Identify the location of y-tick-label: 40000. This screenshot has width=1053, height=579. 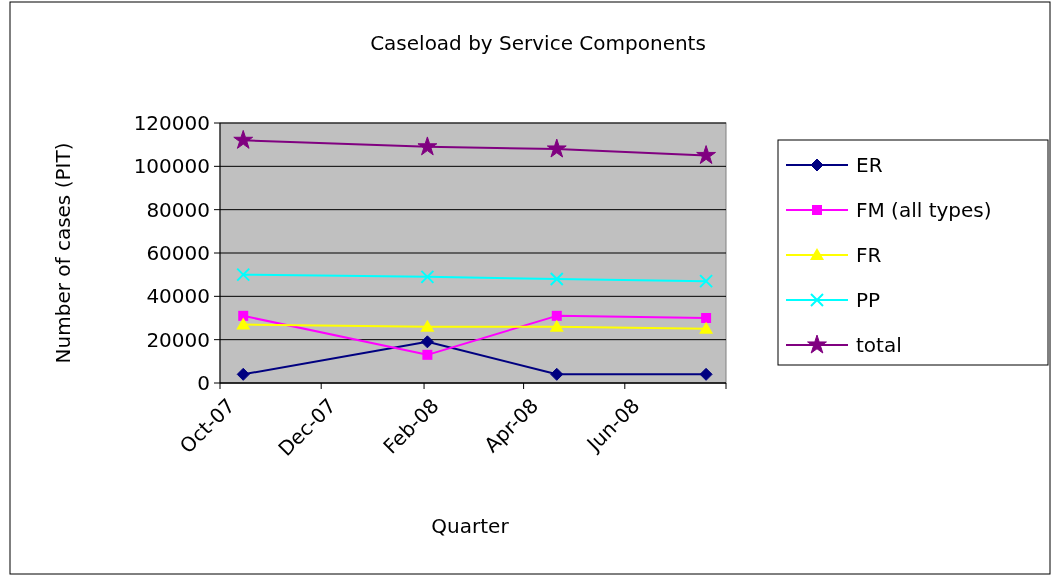
(178, 296).